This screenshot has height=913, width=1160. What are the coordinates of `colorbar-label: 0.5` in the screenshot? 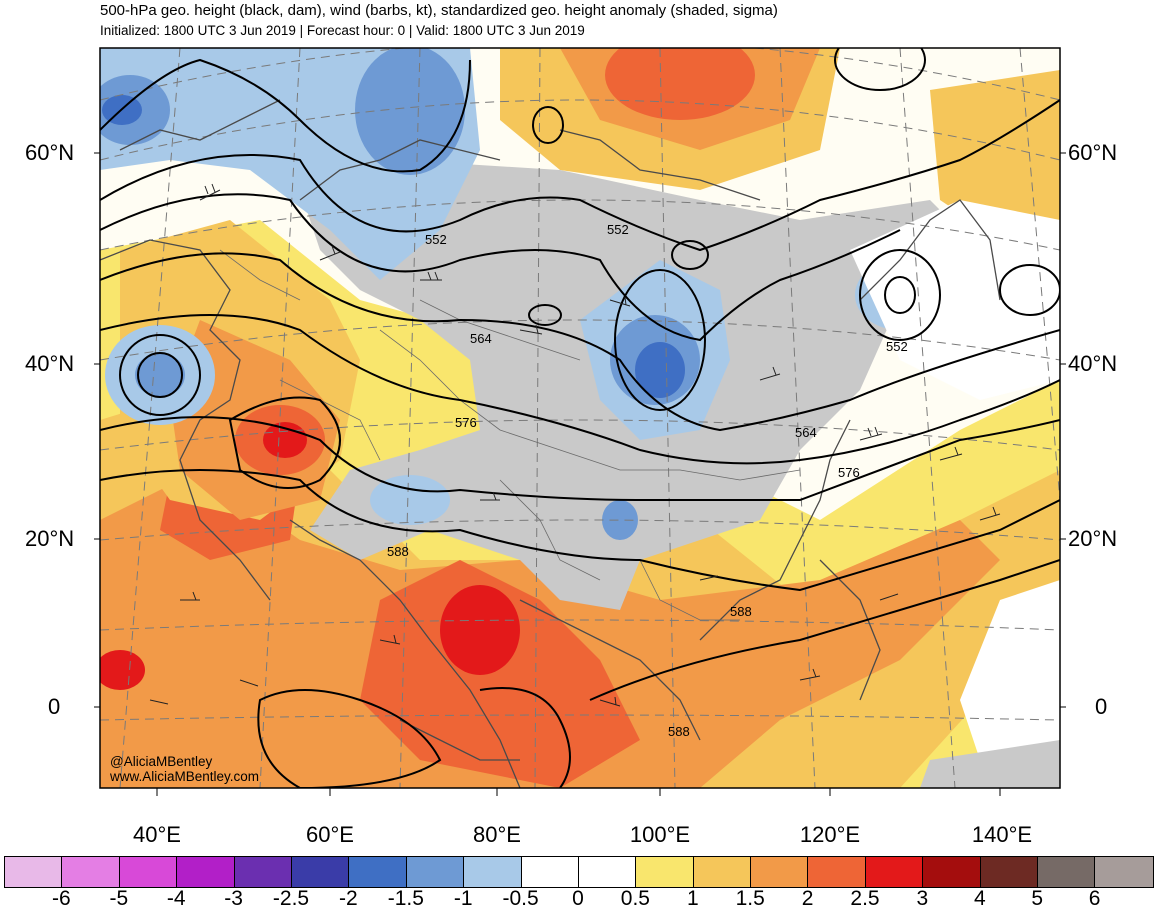 It's located at (635, 898).